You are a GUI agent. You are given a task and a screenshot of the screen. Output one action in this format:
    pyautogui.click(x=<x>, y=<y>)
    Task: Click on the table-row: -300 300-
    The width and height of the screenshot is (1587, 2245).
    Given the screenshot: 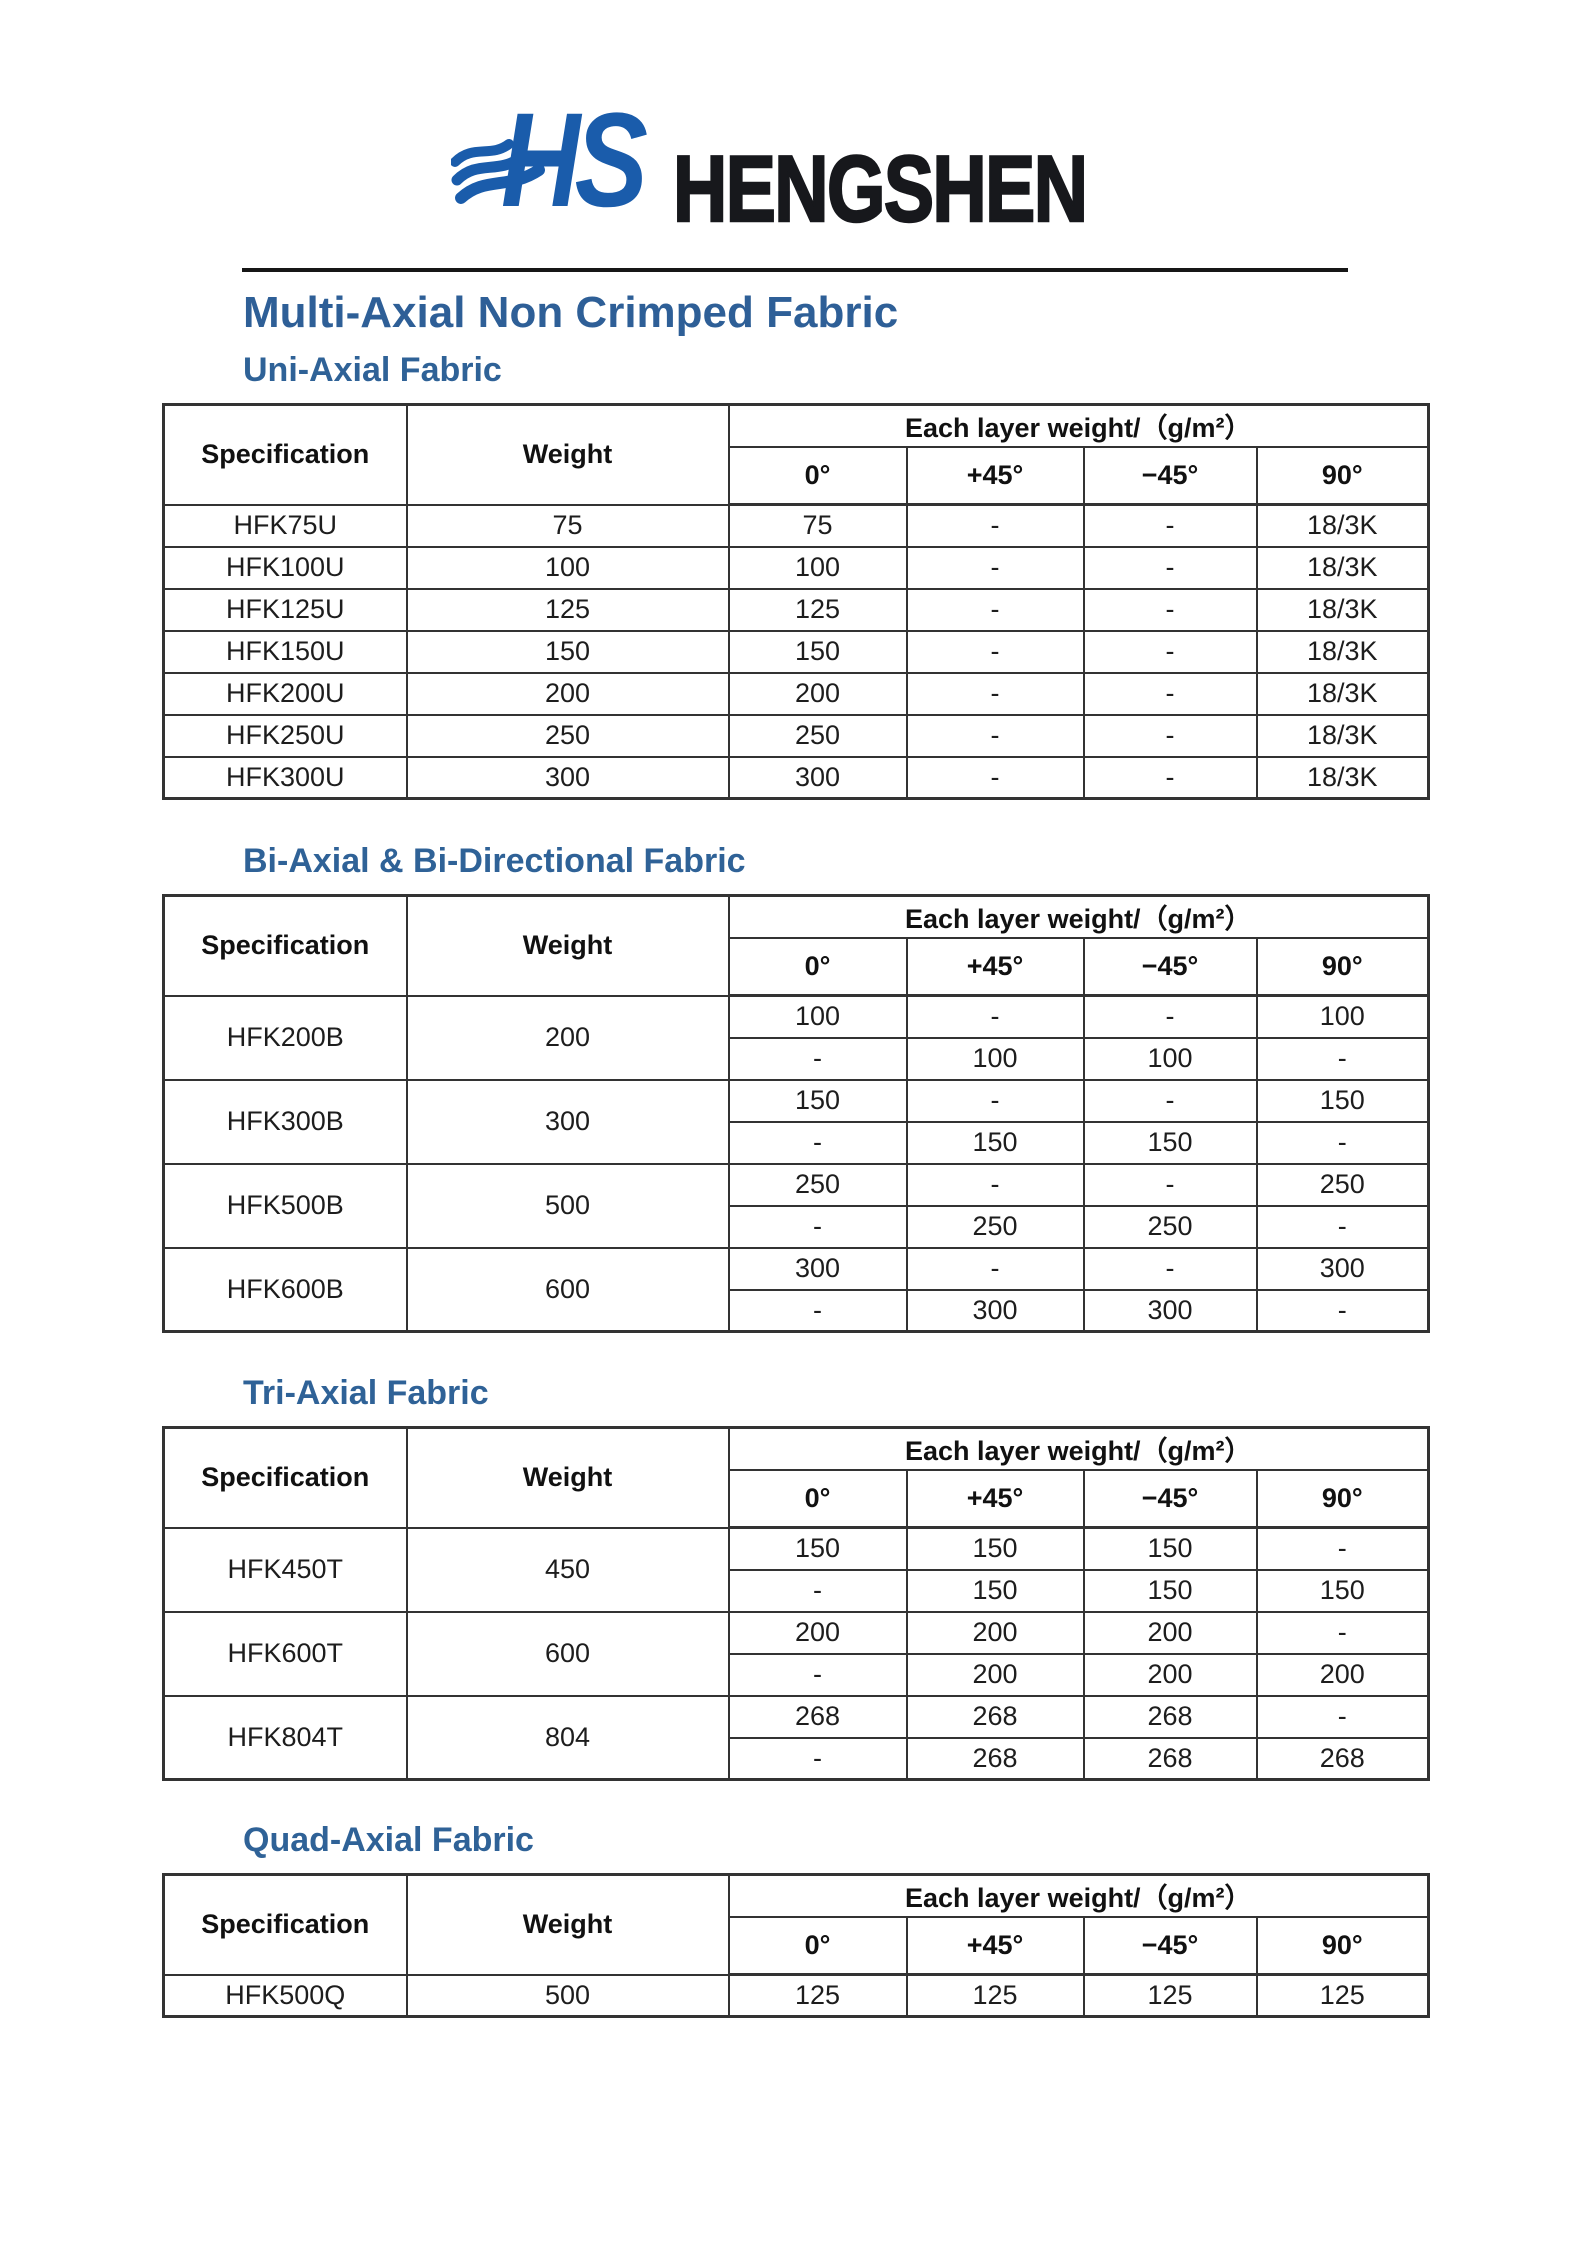 What is the action you would take?
    pyautogui.click(x=797, y=1310)
    